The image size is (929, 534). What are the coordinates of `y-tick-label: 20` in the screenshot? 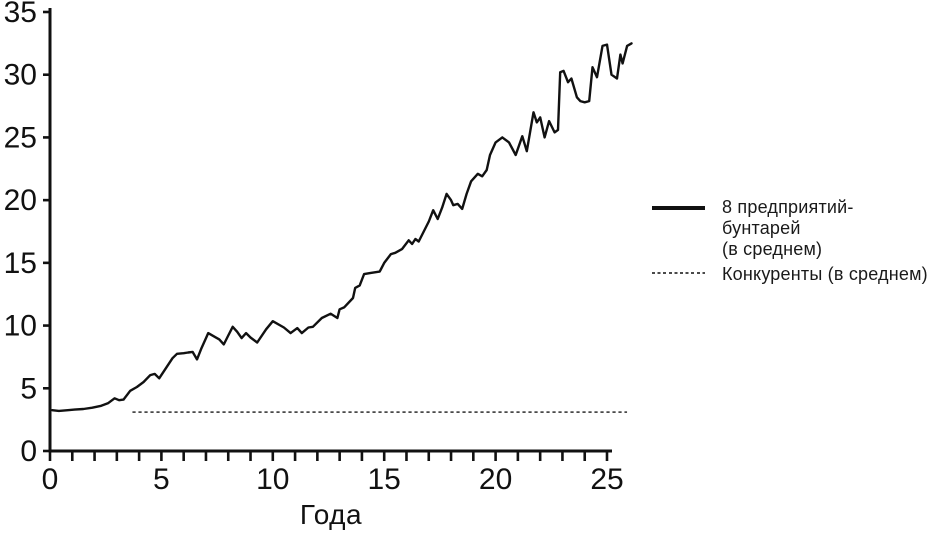 It's located at (20, 200).